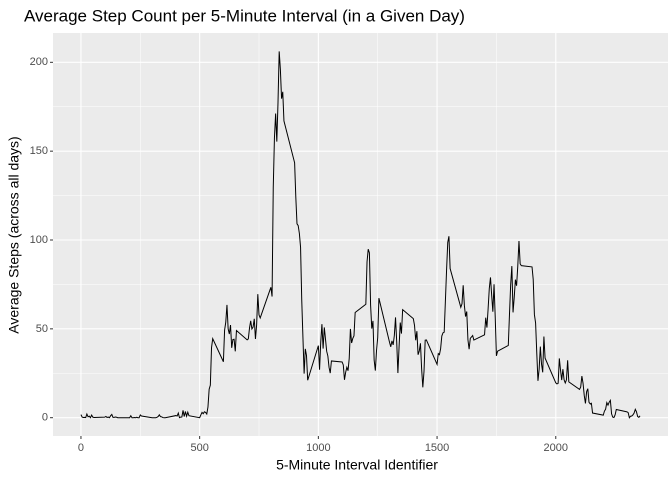 Image resolution: width=672 pixels, height=480 pixels. Describe the element at coordinates (39, 62) in the screenshot. I see `y-tick-label: 200` at that location.